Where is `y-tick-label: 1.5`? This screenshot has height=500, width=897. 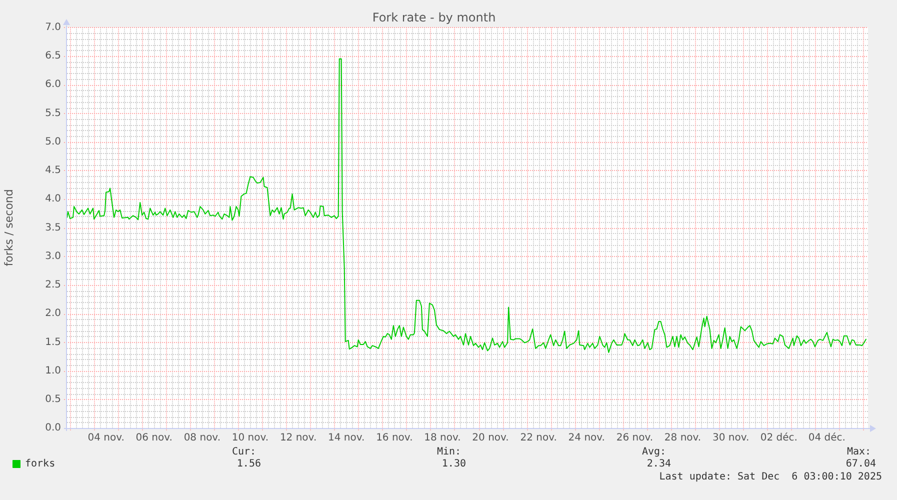 y-tick-label: 1.5 is located at coordinates (53, 342).